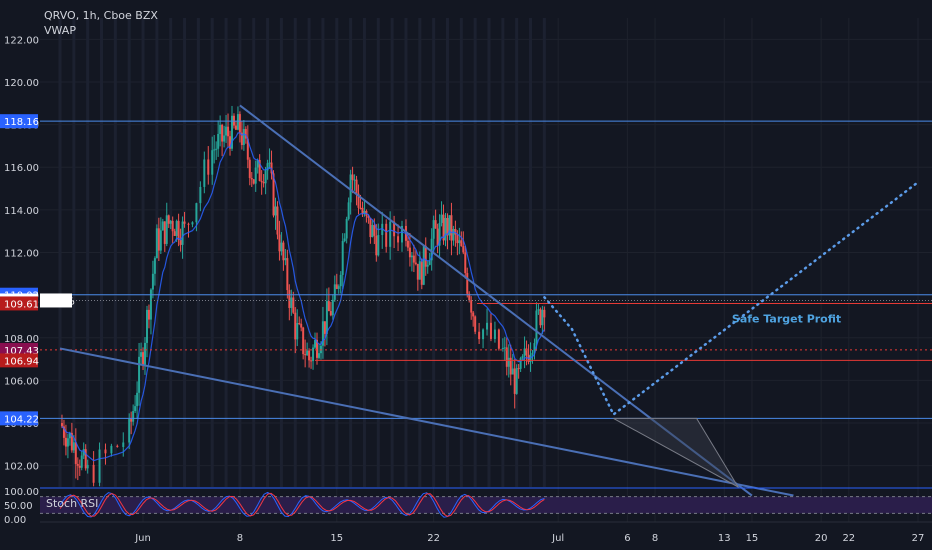 The image size is (932, 550). I want to click on change-tag-label: 8.09%, so click(59, 301).